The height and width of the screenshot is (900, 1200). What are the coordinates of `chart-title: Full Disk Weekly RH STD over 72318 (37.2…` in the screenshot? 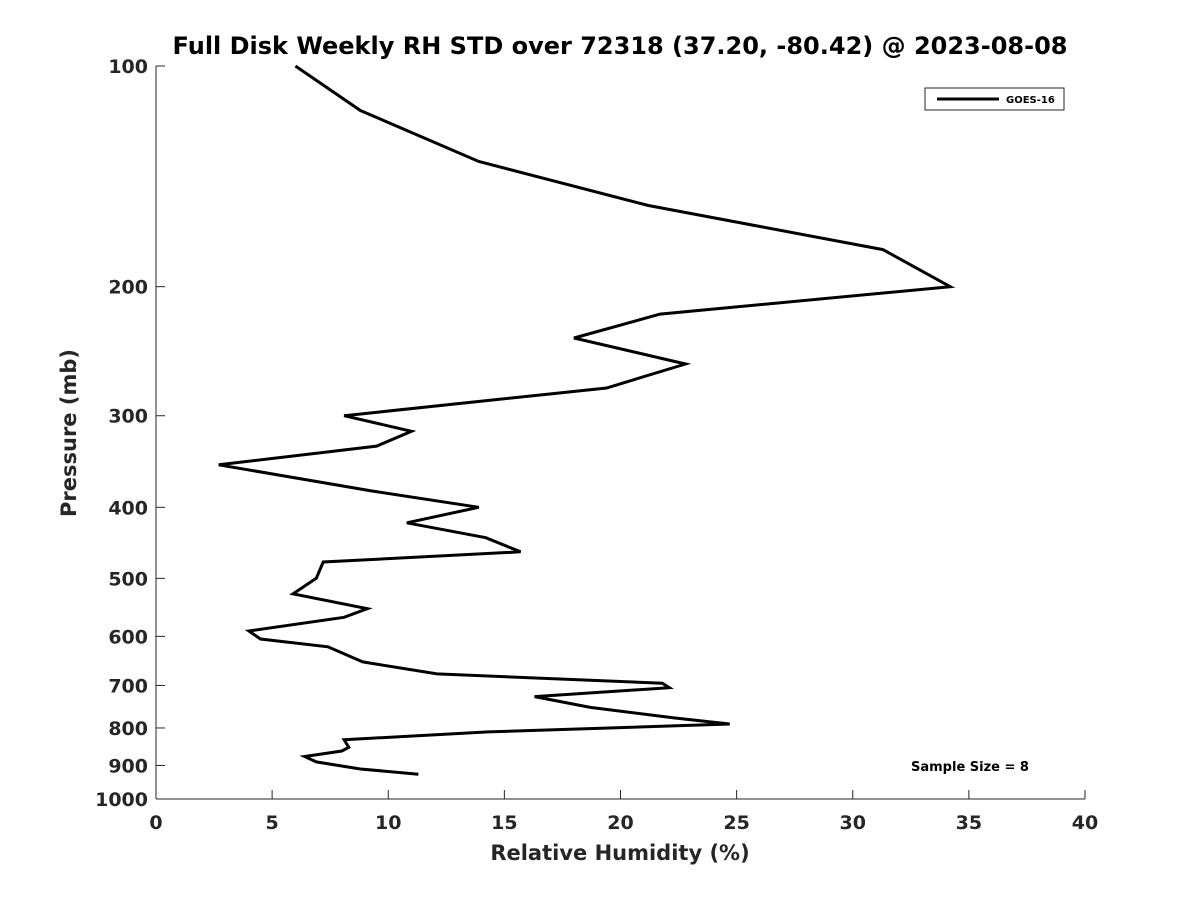 It's located at (620, 46).